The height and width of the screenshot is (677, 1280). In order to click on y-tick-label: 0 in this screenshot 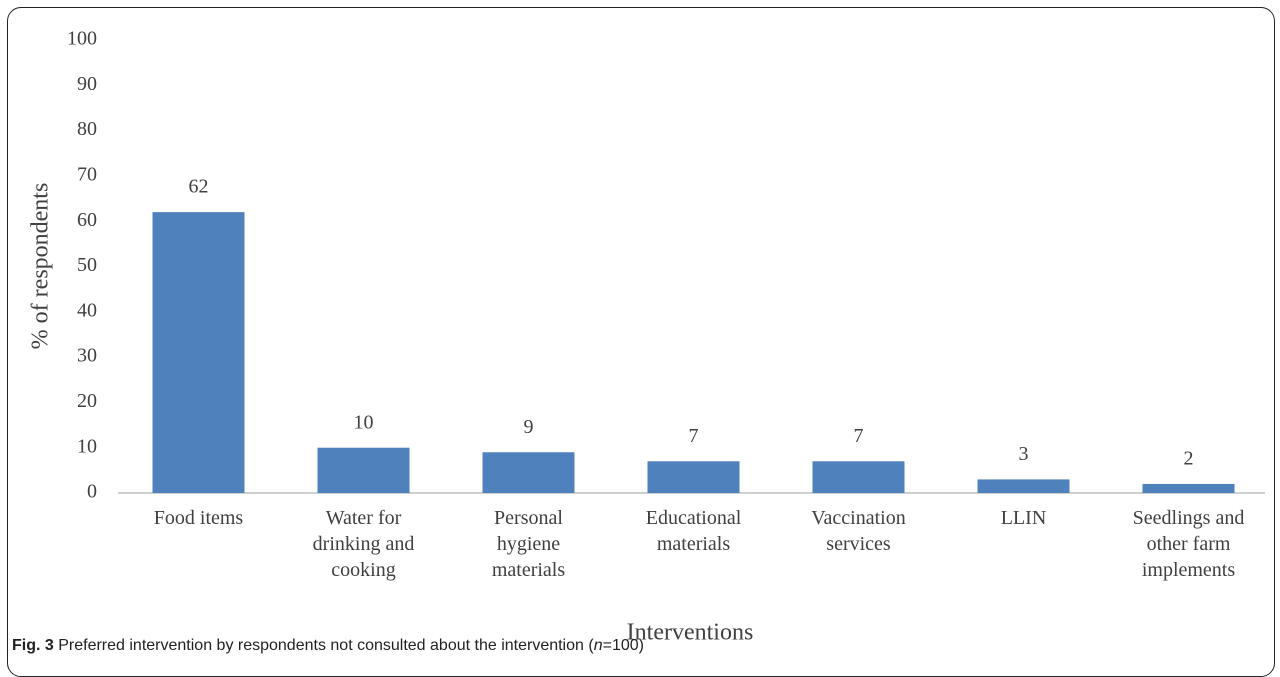, I will do `click(92, 492)`.